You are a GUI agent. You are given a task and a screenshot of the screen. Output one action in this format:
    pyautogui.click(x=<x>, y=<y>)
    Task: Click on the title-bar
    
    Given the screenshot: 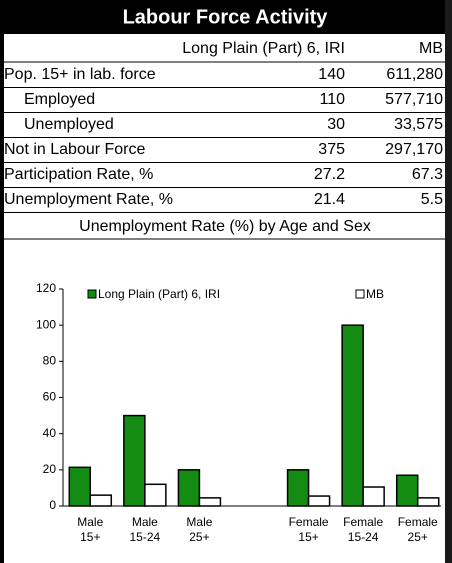 What is the action you would take?
    pyautogui.click(x=224, y=17)
    